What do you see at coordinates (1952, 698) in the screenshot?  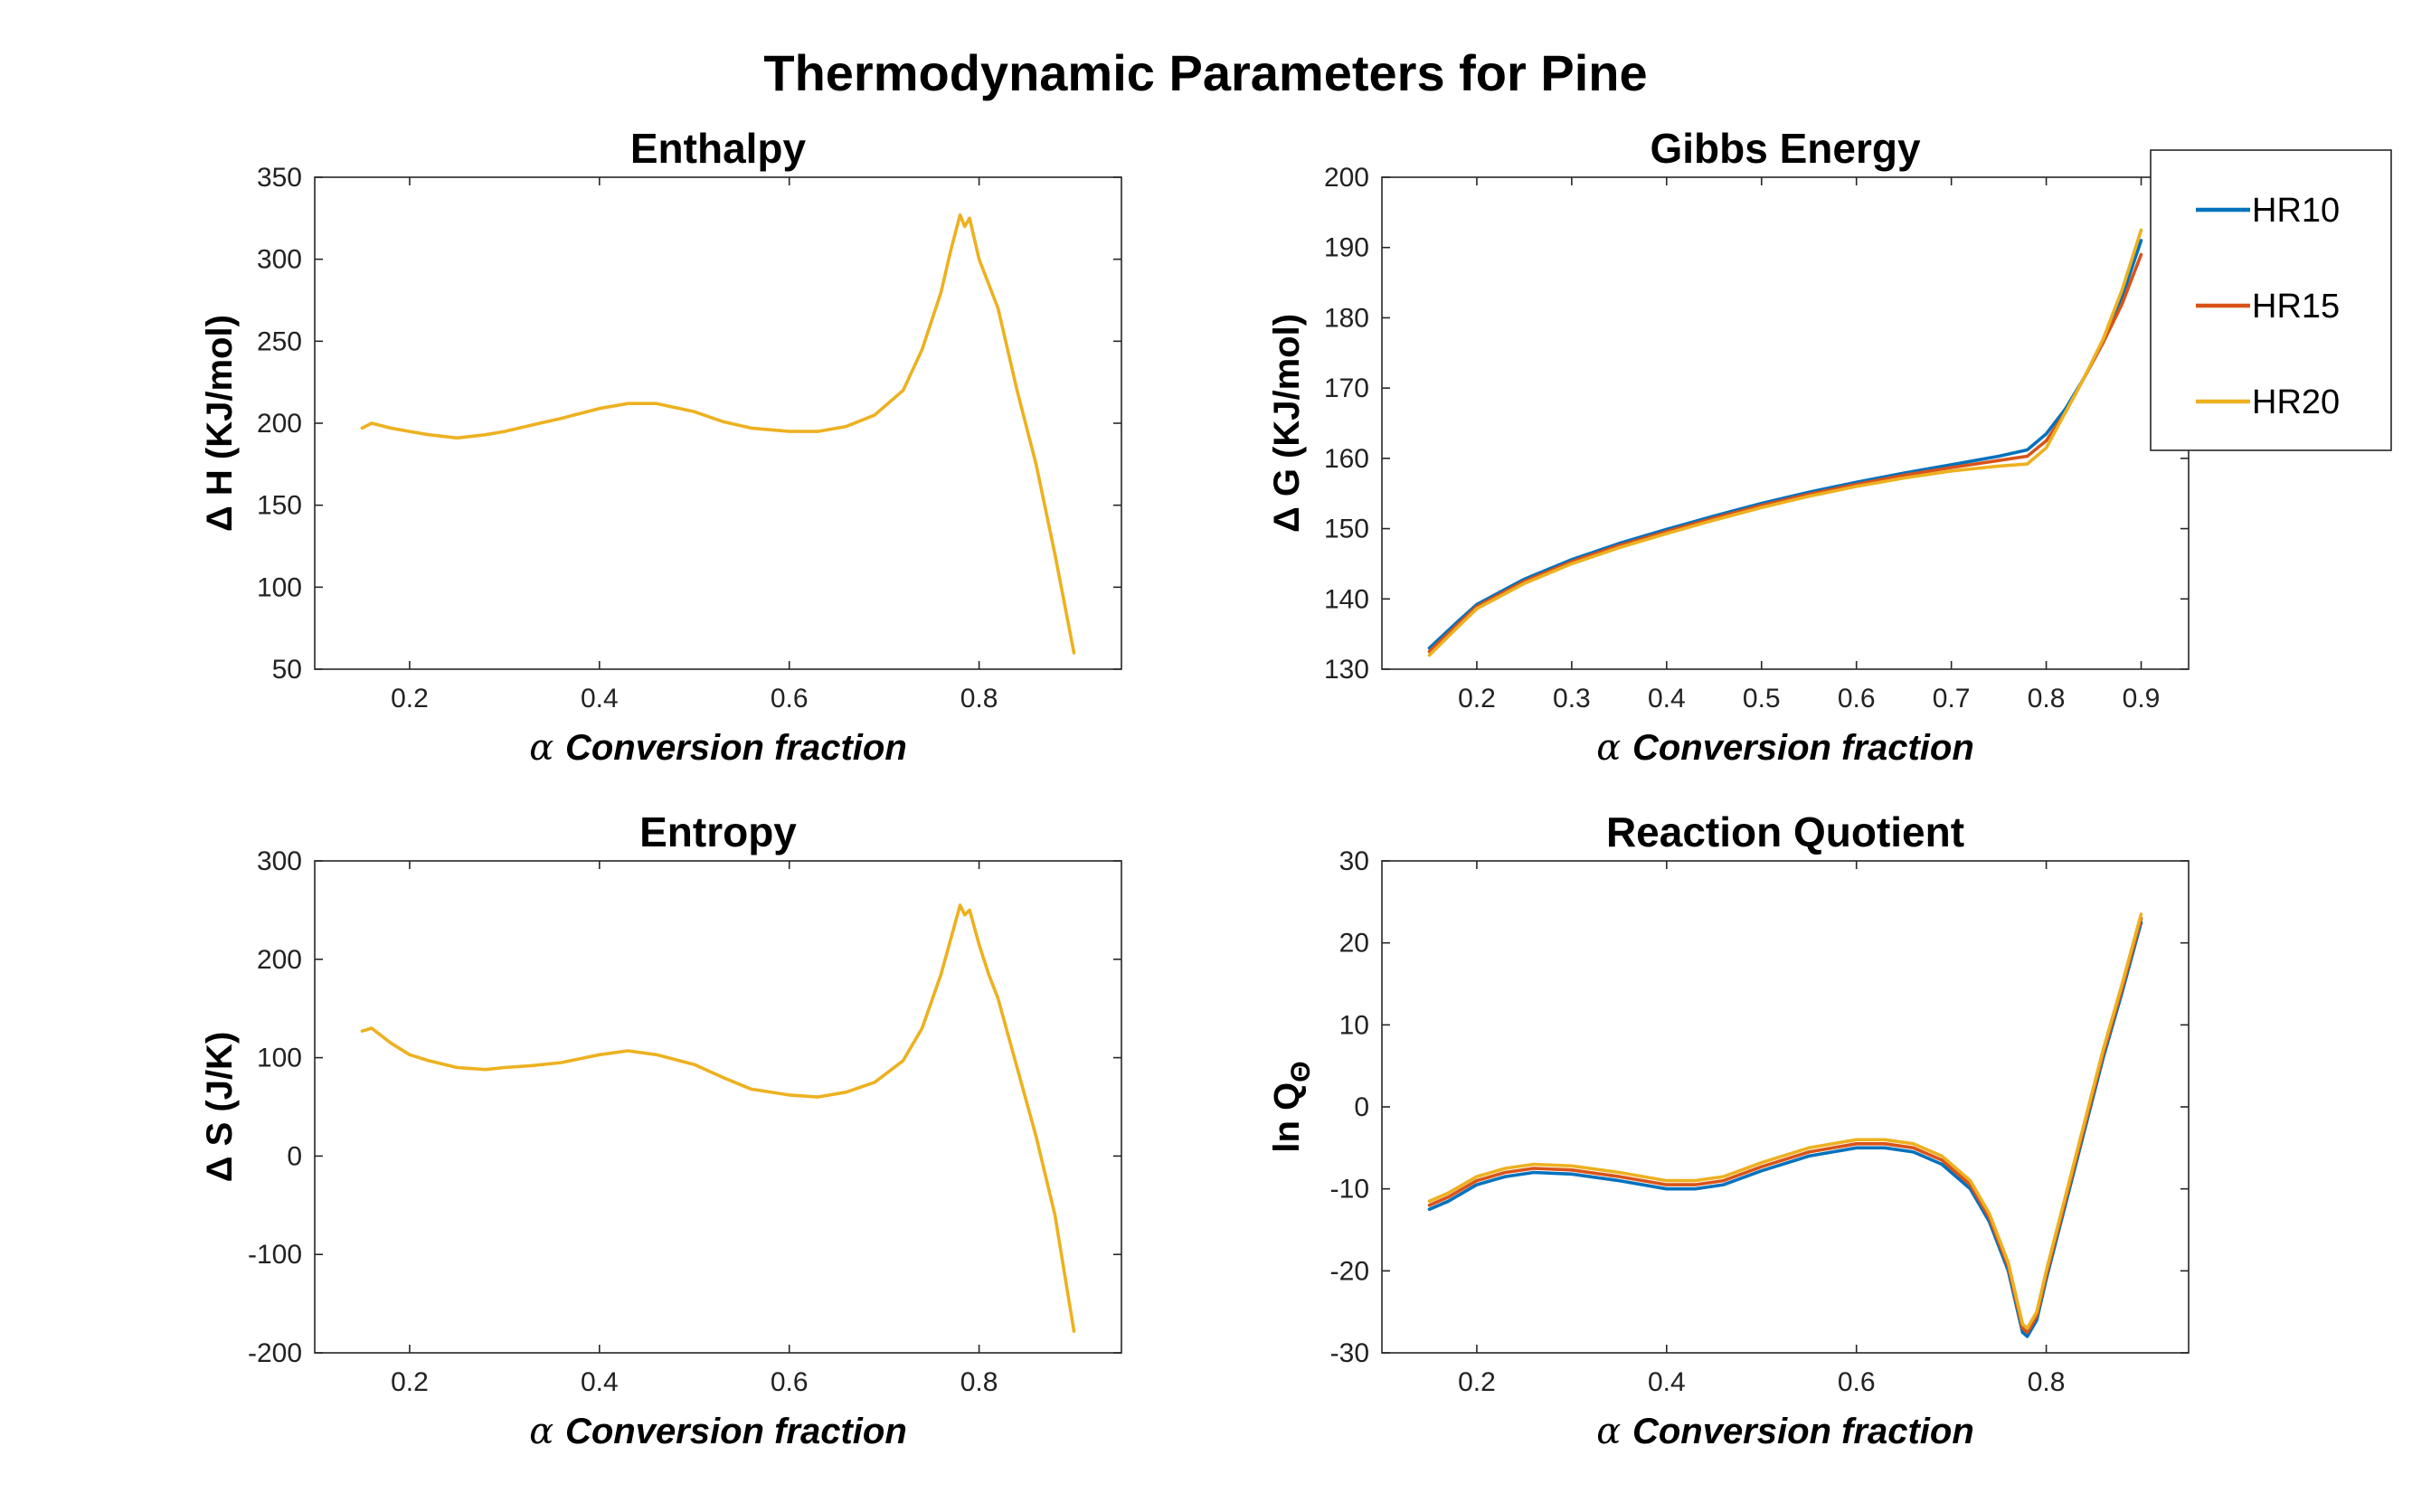 I see `gibbs-energy-xtick-label: 0.7` at bounding box center [1952, 698].